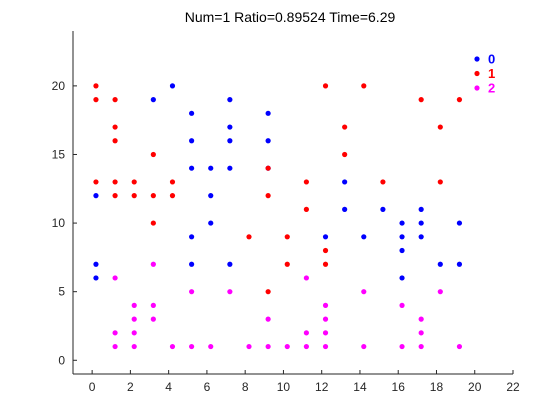 The height and width of the screenshot is (420, 560). Describe the element at coordinates (484, 74) in the screenshot. I see `legend: 012` at that location.